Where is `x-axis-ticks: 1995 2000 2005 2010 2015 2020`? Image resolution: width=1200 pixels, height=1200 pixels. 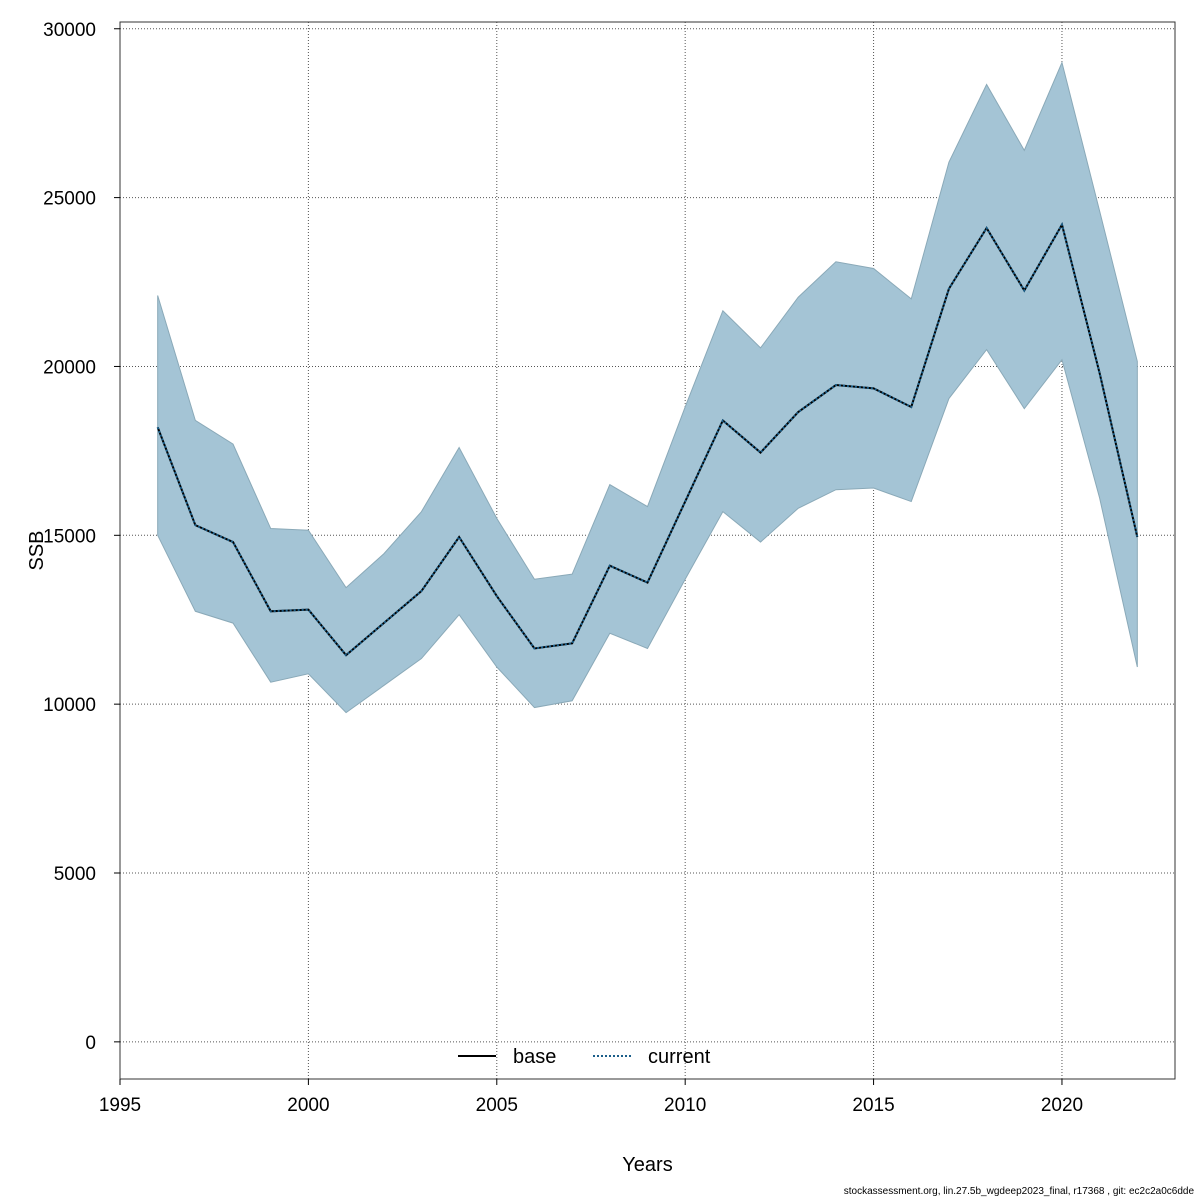
x-axis-ticks: 1995 2000 2005 2010 2015 2020 is located at coordinates (591, 1097).